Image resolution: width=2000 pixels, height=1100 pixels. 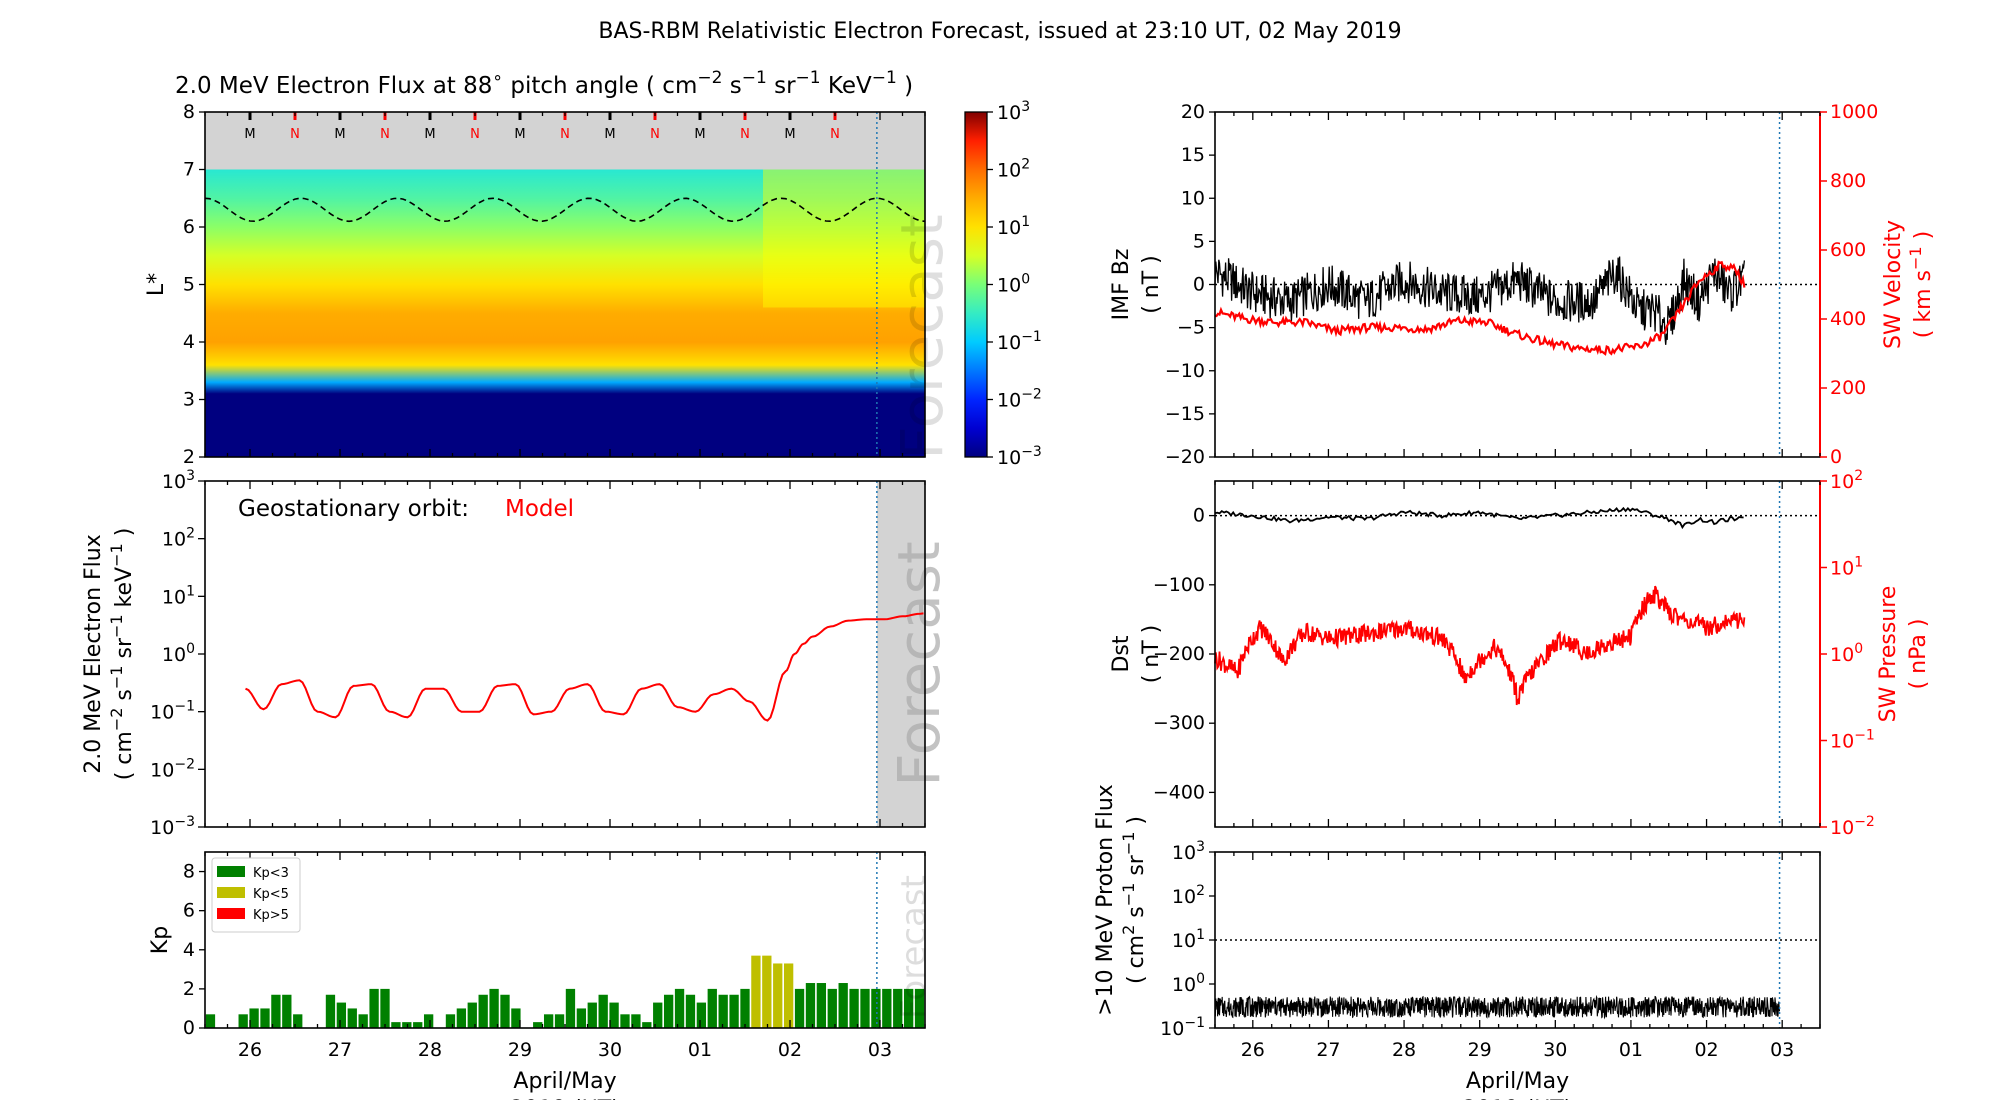 I want to click on kp-xtick-label: 02, so click(x=790, y=1050).